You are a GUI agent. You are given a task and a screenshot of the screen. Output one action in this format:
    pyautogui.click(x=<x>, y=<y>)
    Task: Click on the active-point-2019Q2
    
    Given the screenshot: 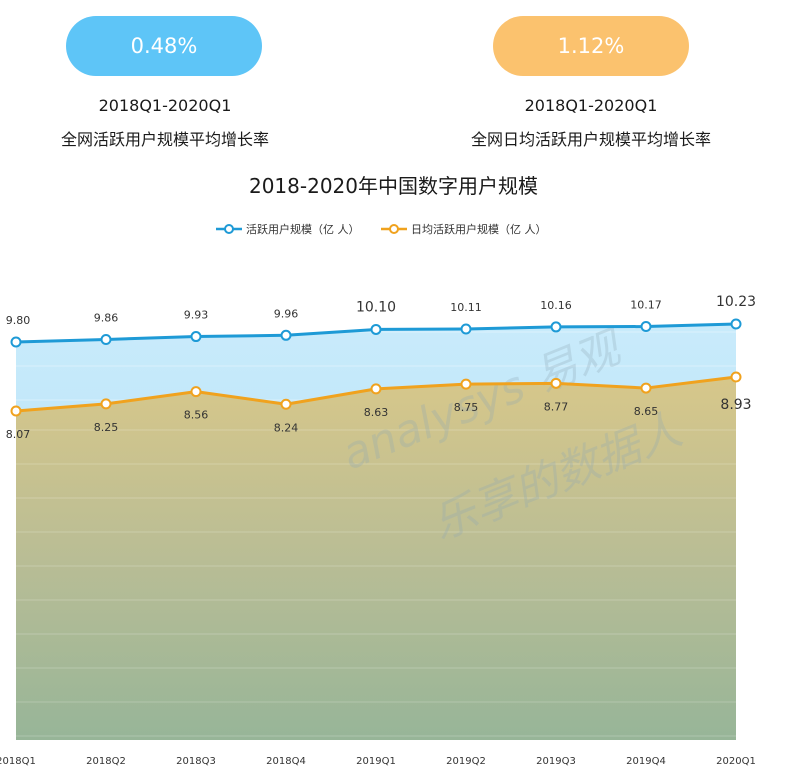 What is the action you would take?
    pyautogui.click(x=466, y=329)
    